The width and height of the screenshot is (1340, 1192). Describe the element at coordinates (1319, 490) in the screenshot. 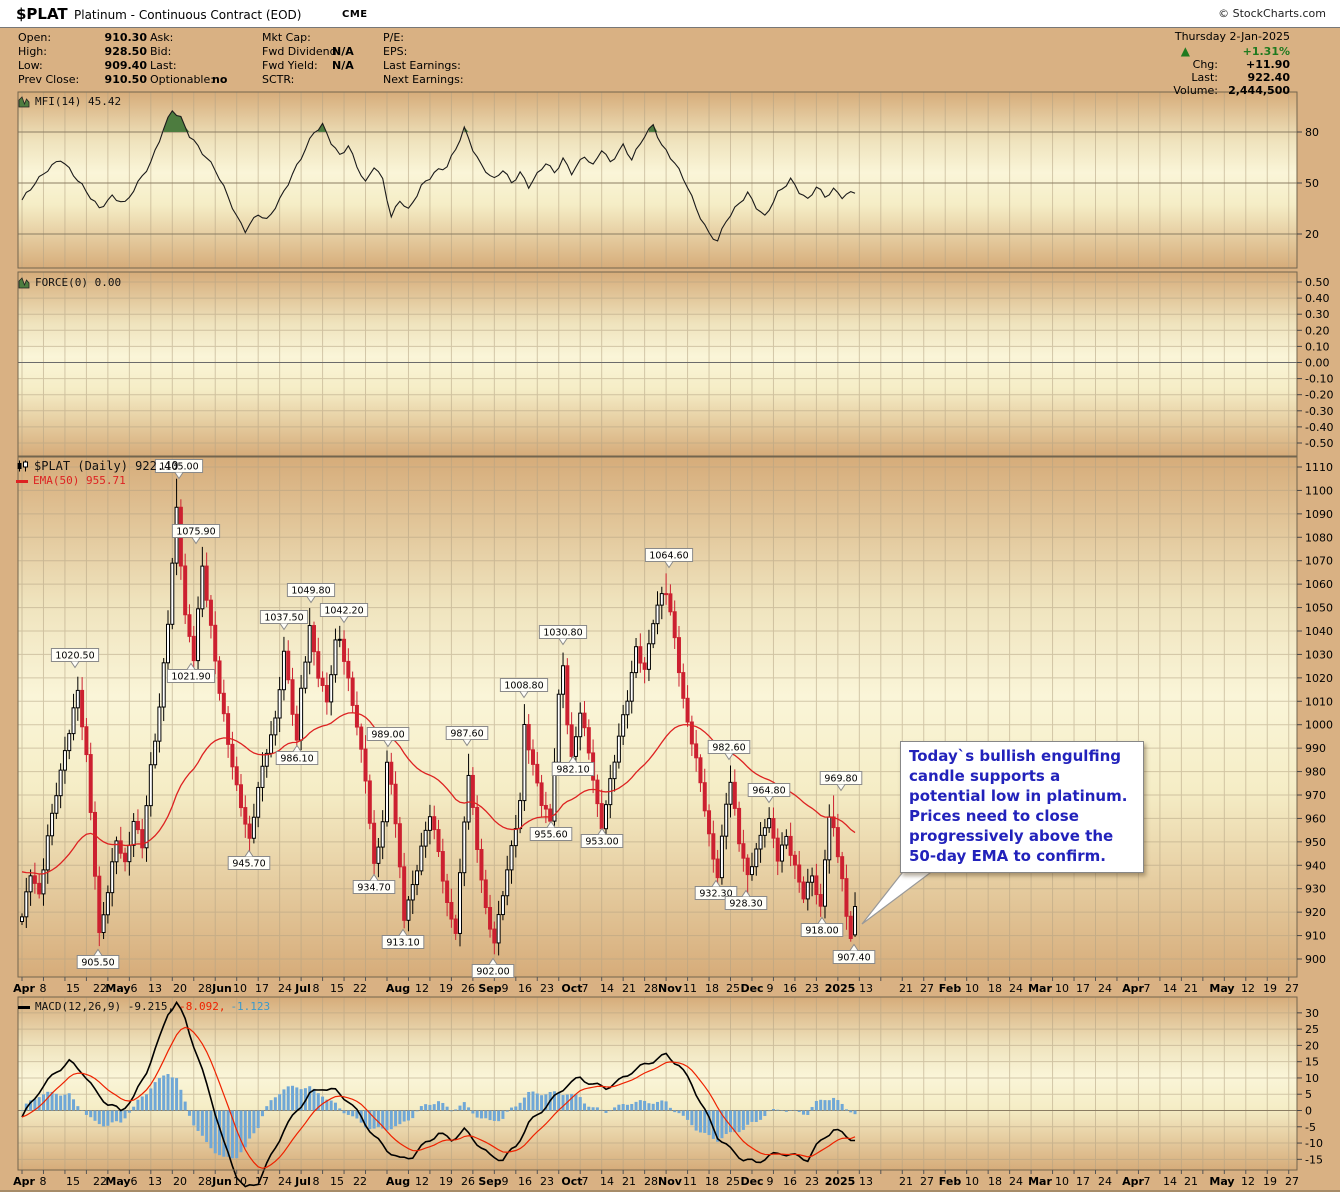

I see `svg-text: 1100` at that location.